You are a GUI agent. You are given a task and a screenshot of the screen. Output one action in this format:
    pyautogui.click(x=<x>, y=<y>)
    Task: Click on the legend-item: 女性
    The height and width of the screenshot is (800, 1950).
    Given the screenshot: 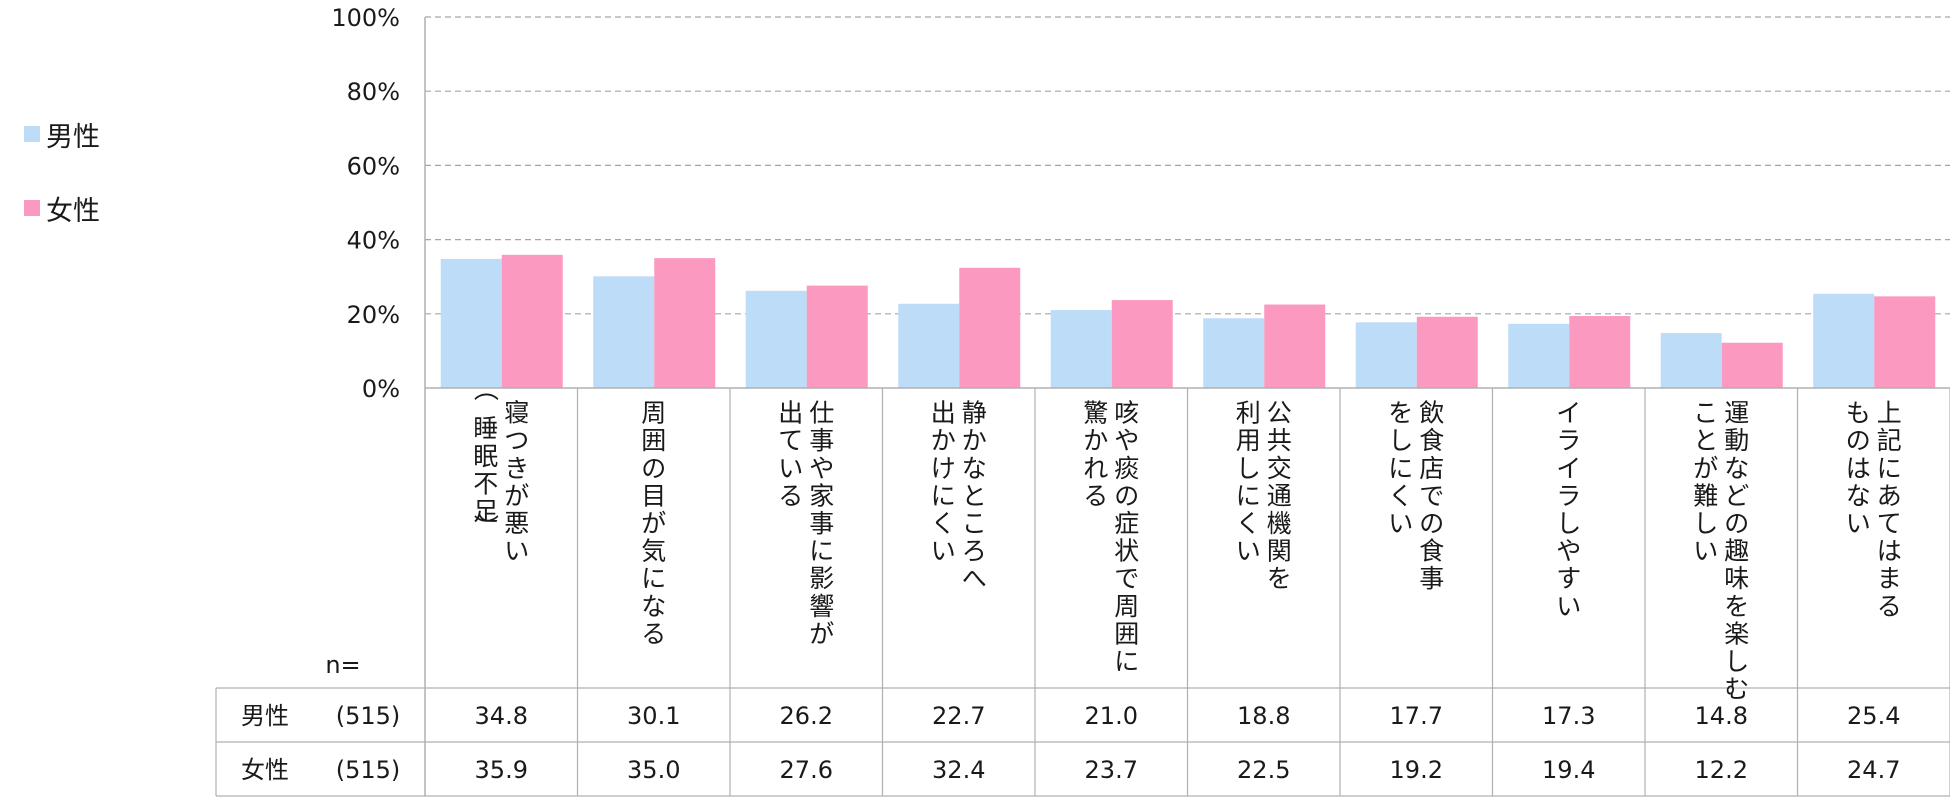 What is the action you would take?
    pyautogui.click(x=62, y=210)
    